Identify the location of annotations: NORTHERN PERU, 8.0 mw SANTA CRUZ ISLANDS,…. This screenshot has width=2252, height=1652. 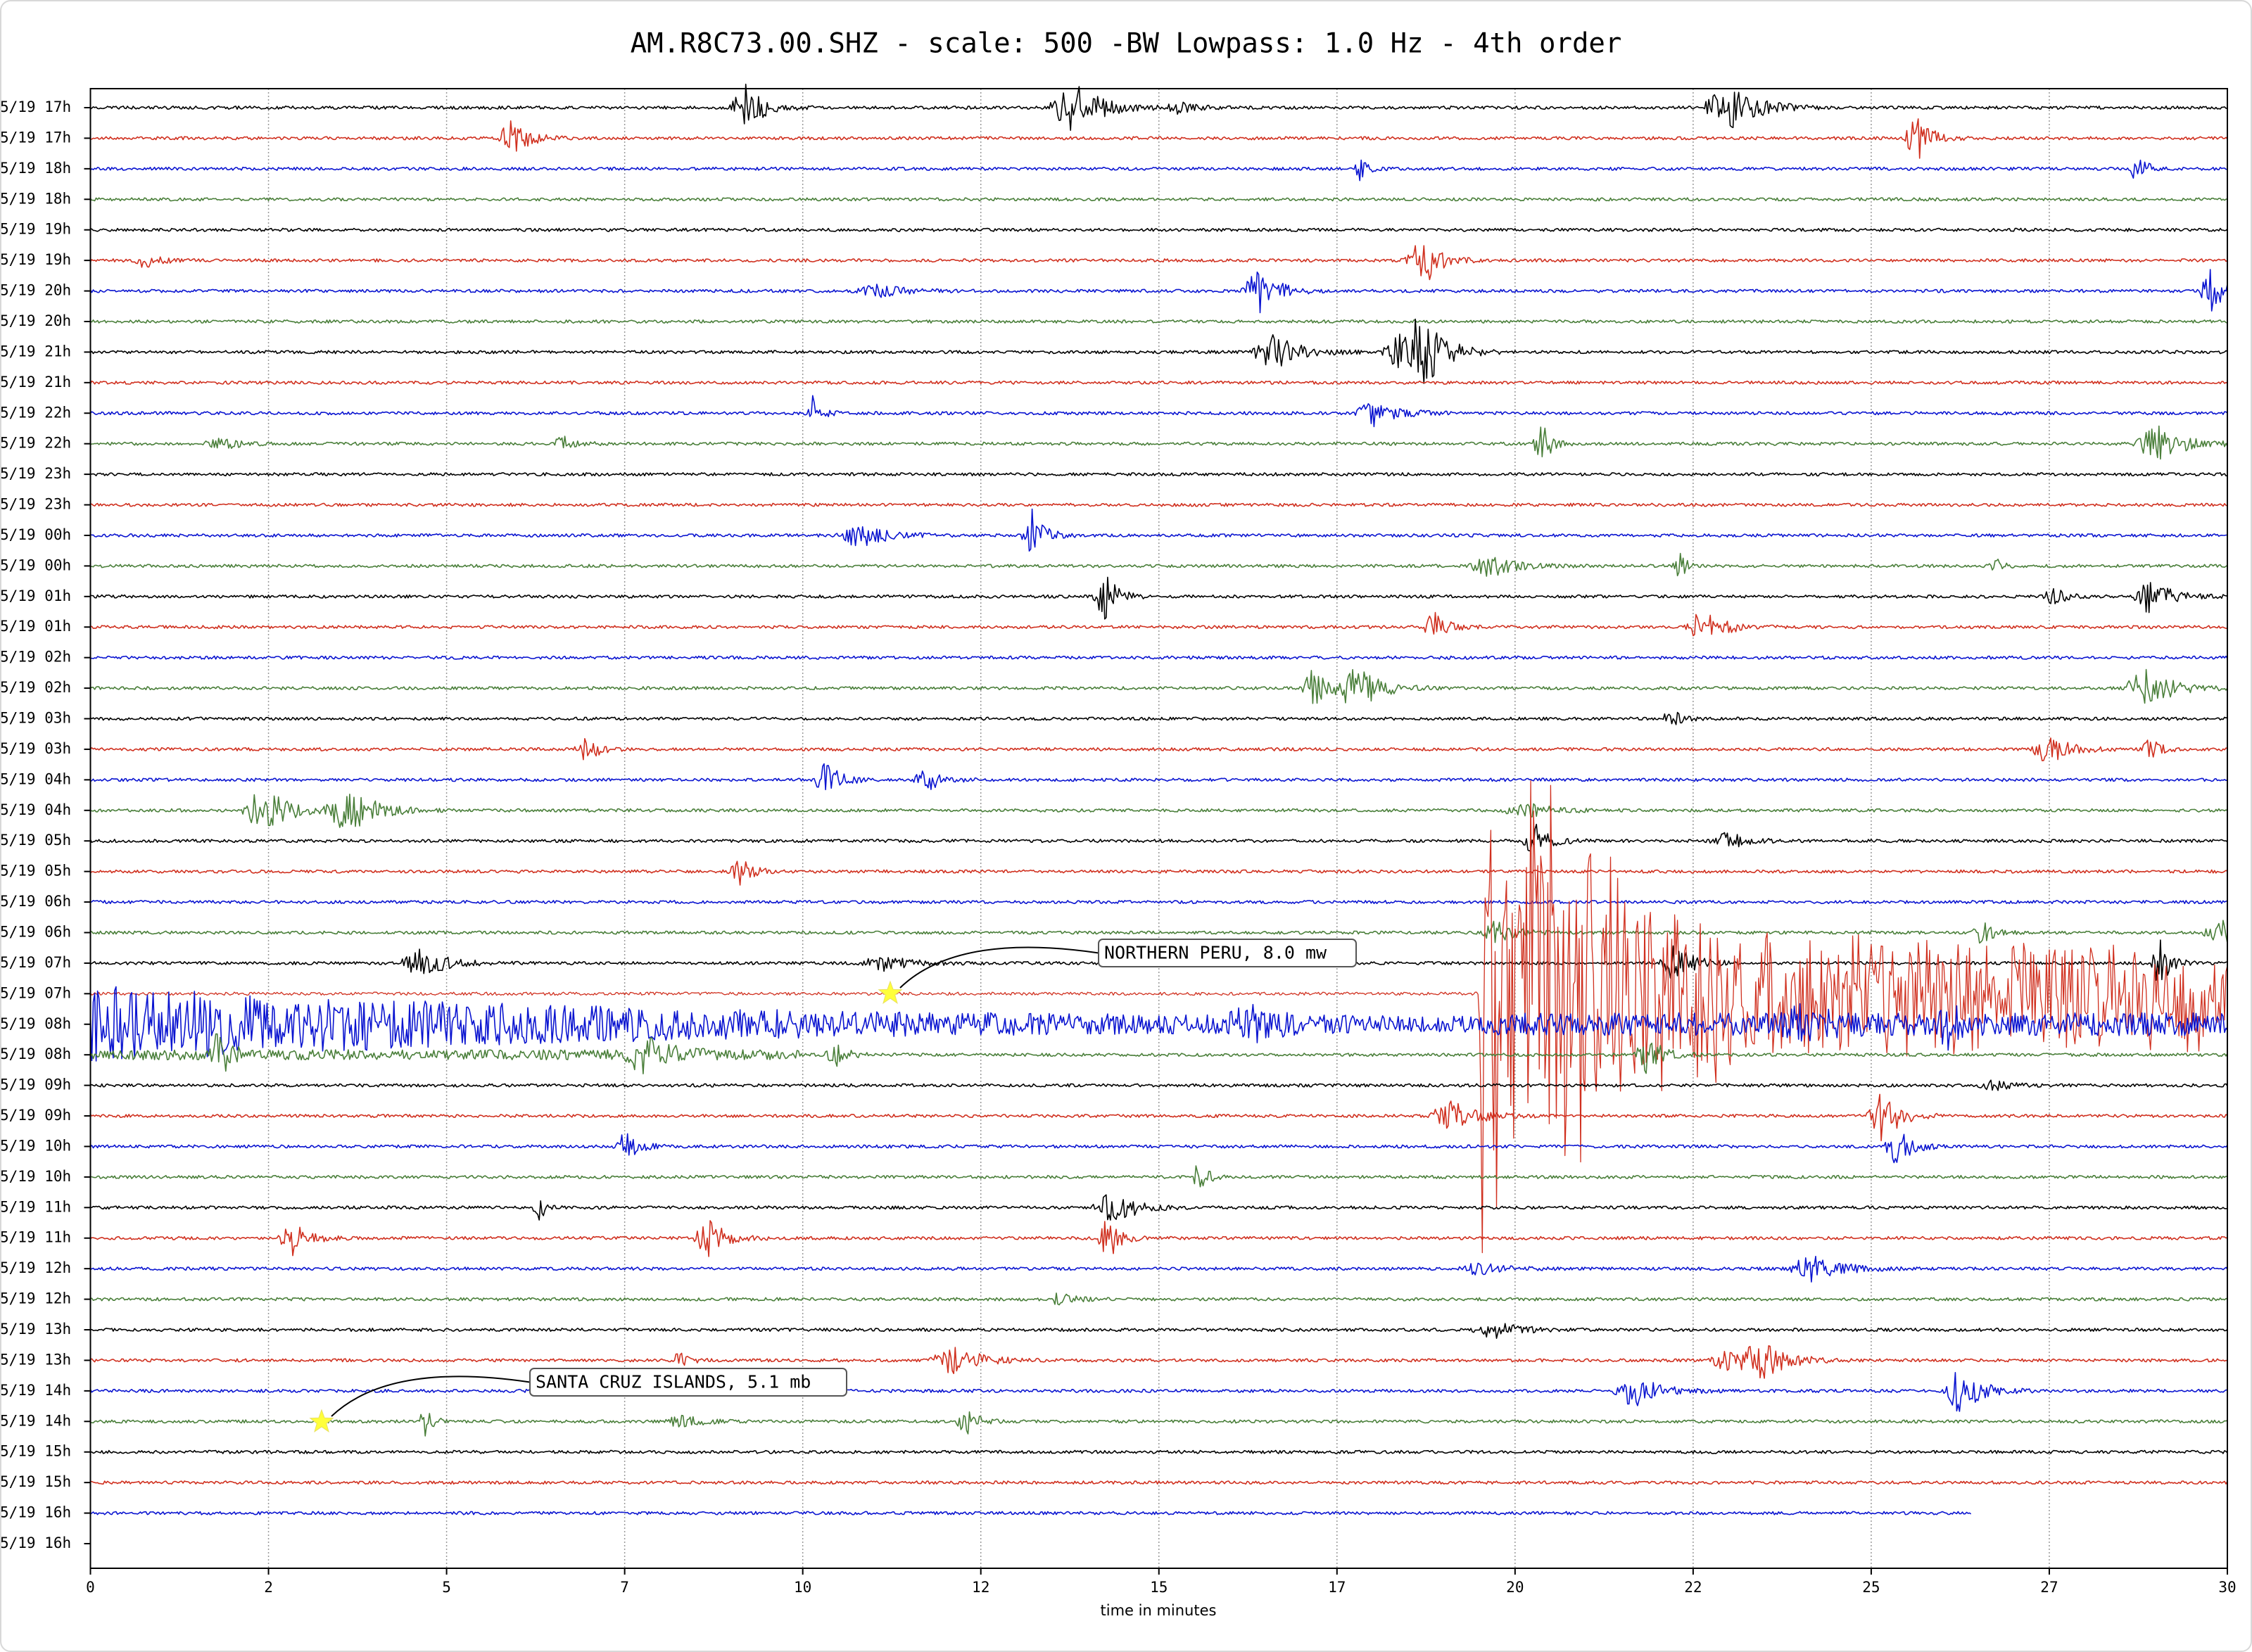
(833, 1185).